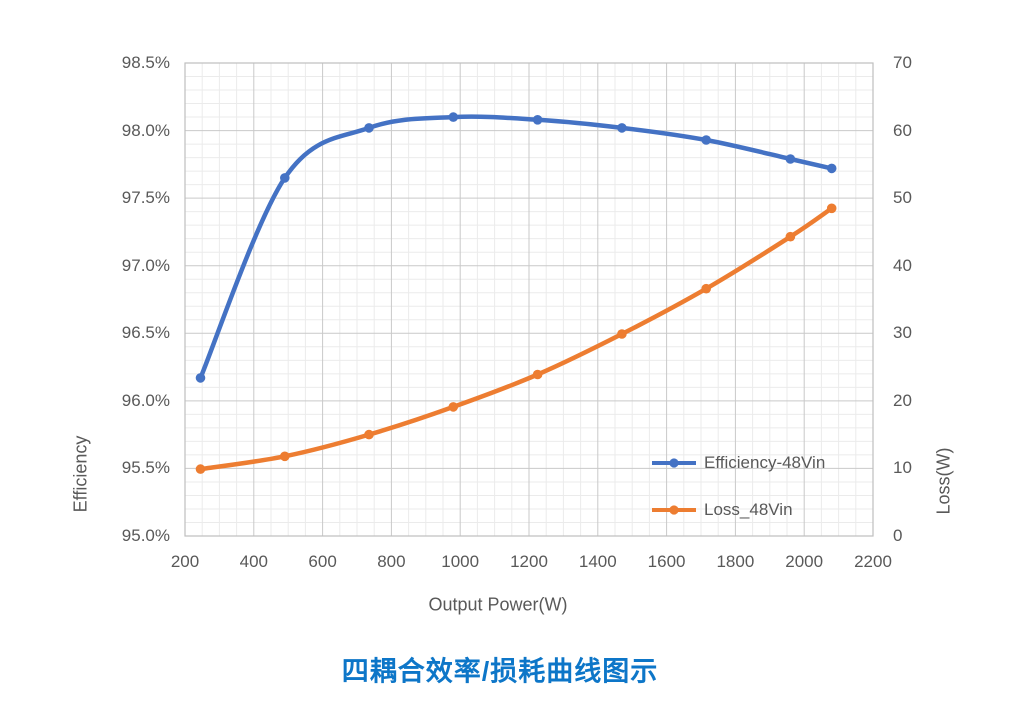  Describe the element at coordinates (765, 462) in the screenshot. I see `legend-label-efficiency: Efficiency-48Vin` at that location.